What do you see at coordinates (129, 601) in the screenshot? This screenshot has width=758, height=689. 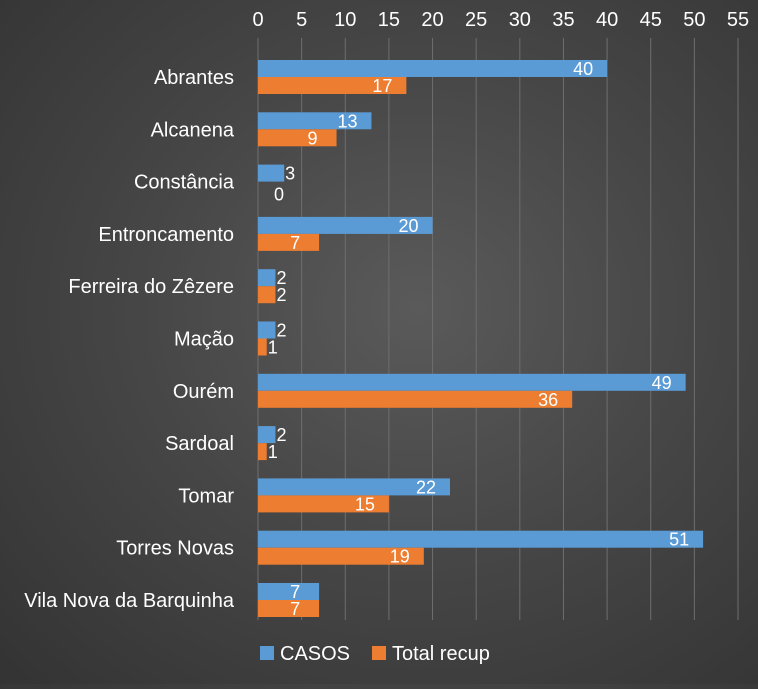 I see `category-label: Vila Nova da Barquinha` at bounding box center [129, 601].